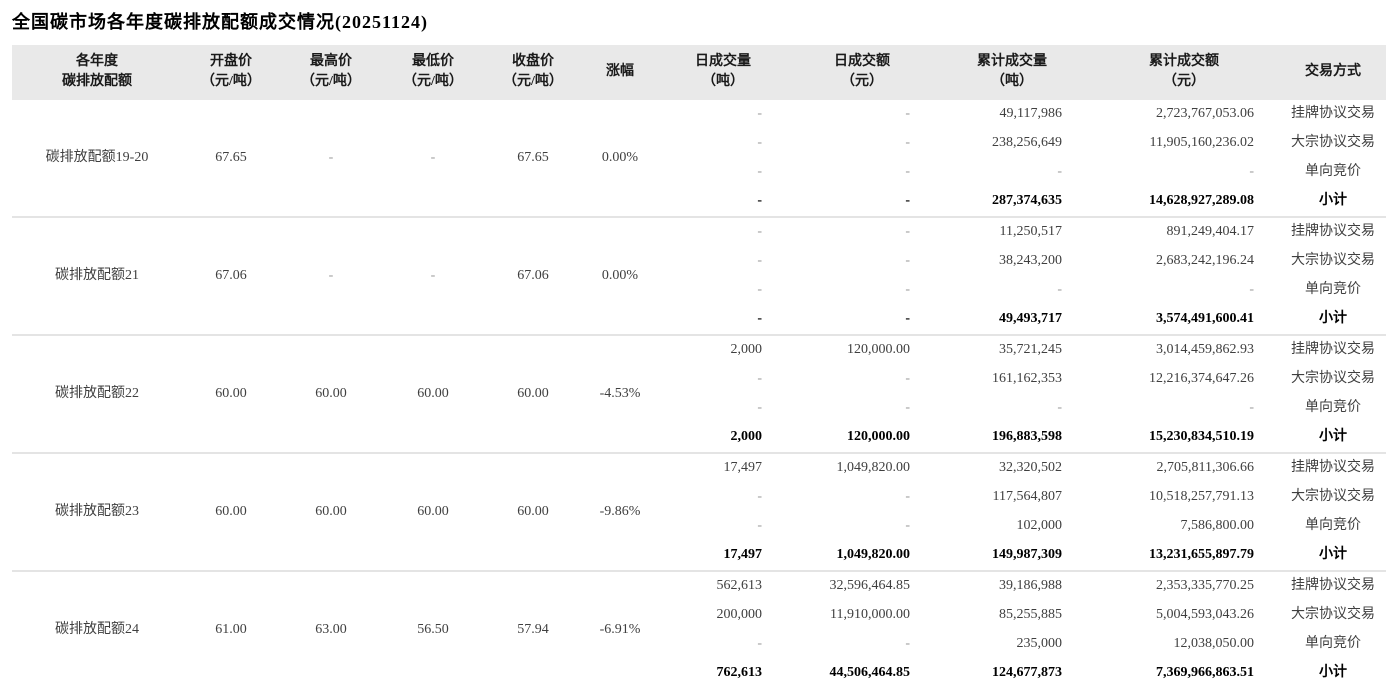 The width and height of the screenshot is (1400, 688). I want to click on header-open: 开盘价 （元/吨）, so click(231, 71).